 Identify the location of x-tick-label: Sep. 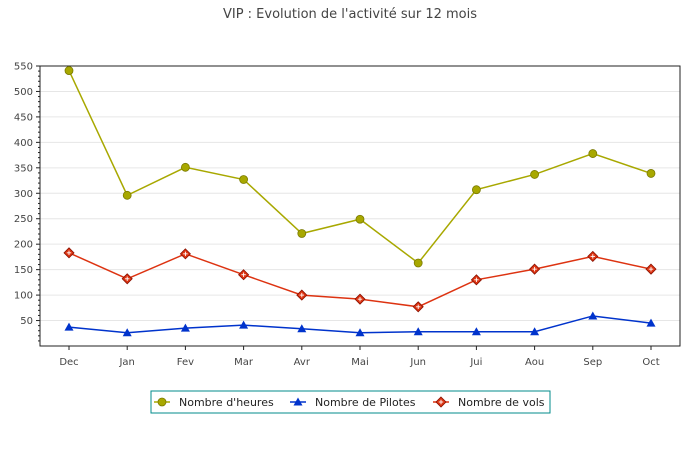
(592, 362).